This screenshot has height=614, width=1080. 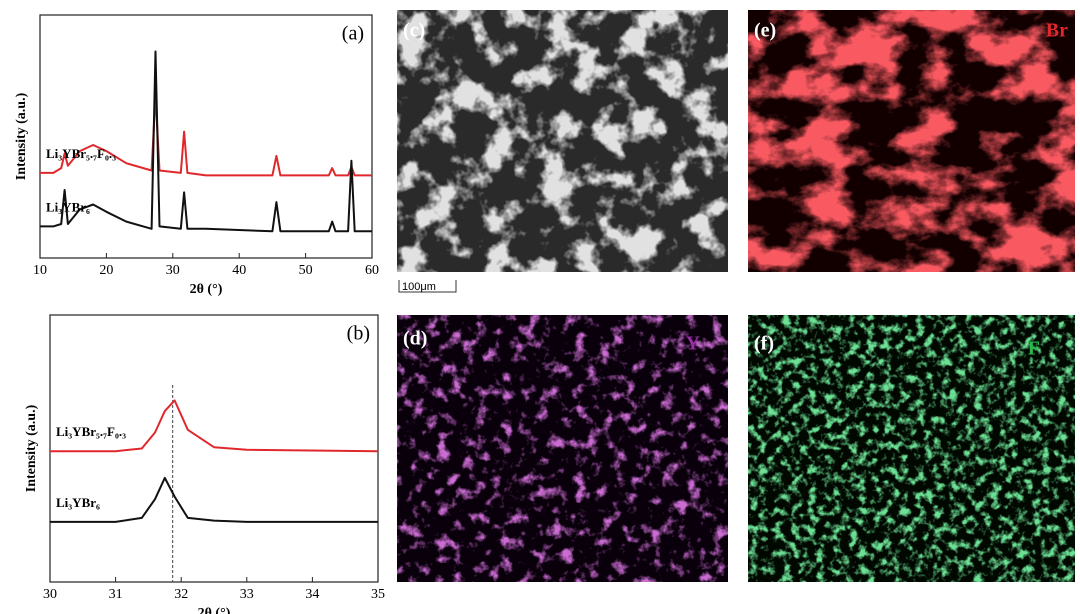 I want to click on element-label: Y, so click(x=693, y=344).